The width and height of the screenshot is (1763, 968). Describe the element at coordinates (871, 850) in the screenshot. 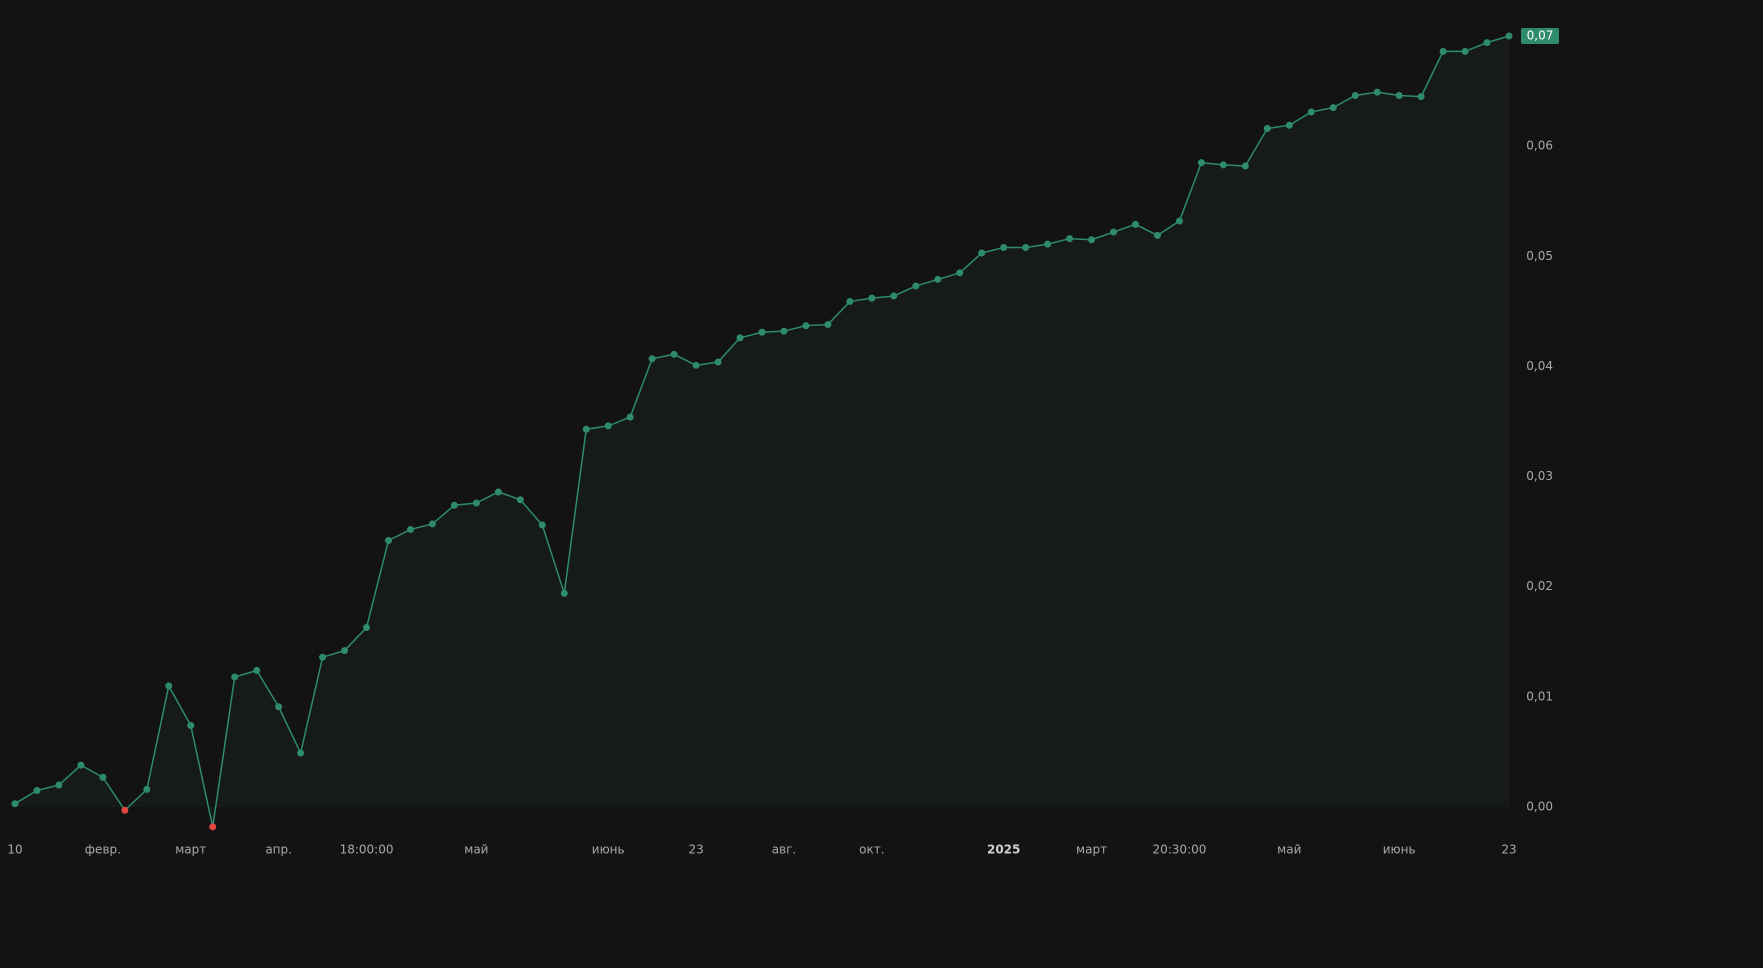

I see `x-tick-label: окт.` at that location.